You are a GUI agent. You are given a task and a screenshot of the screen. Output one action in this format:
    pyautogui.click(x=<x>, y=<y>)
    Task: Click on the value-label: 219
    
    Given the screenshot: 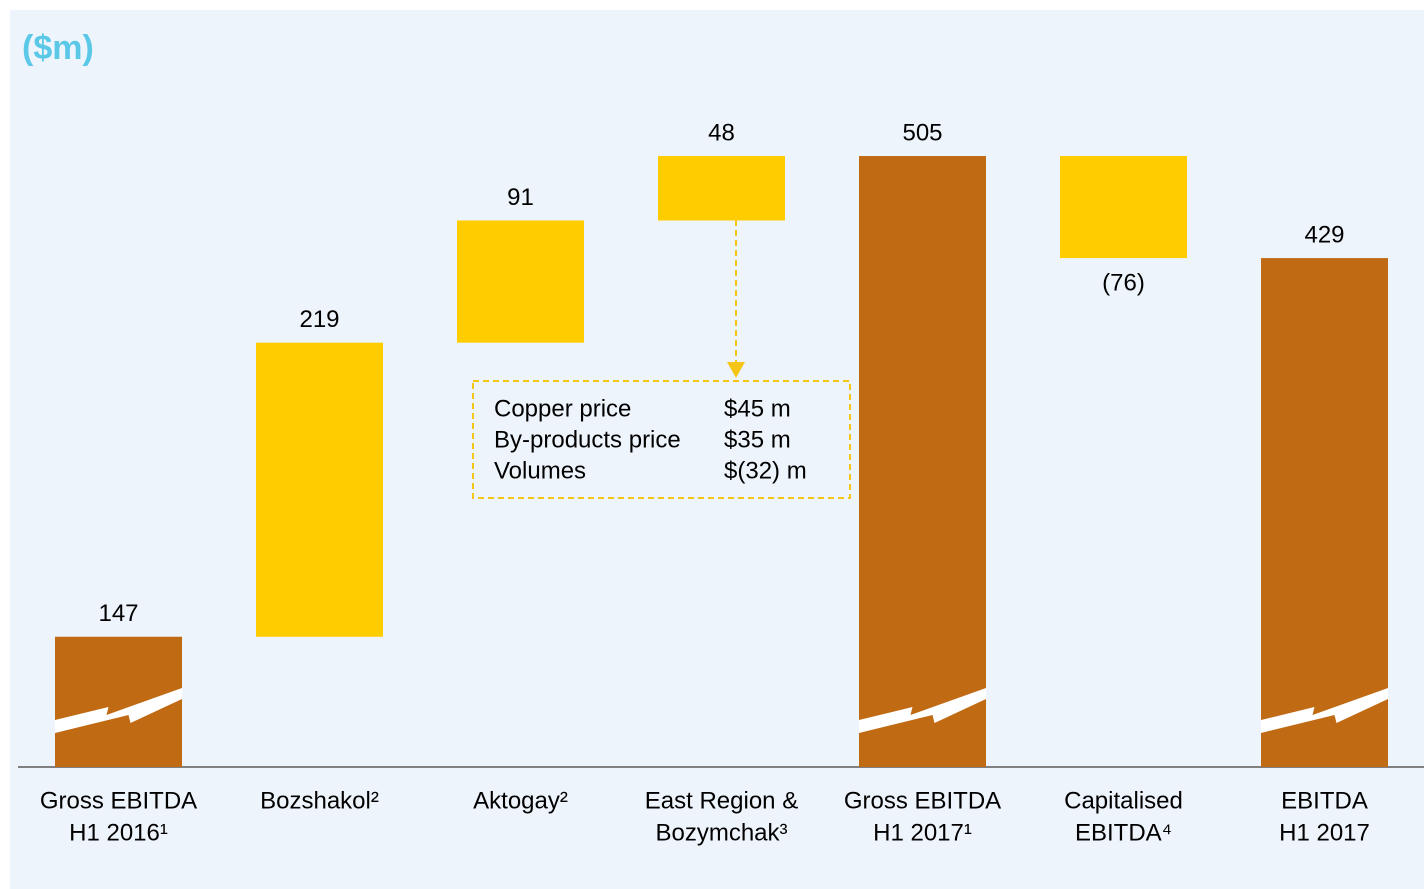 What is the action you would take?
    pyautogui.click(x=319, y=319)
    